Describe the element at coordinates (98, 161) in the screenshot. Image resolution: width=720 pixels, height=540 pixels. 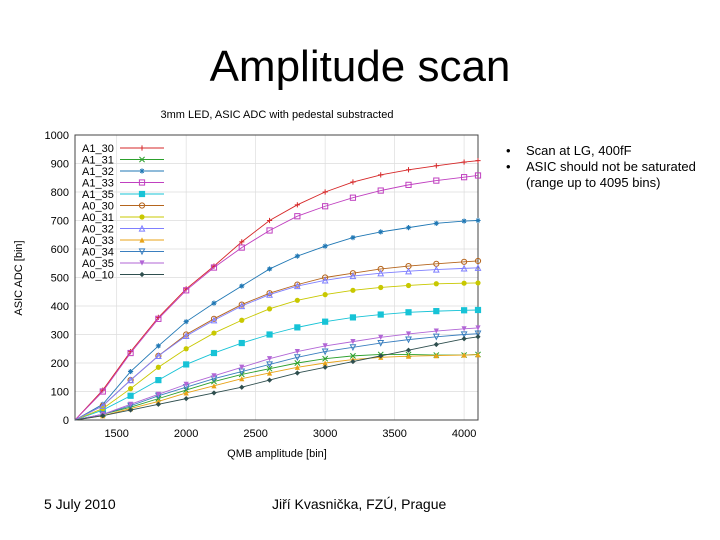
I see `legend-label: A1_31` at that location.